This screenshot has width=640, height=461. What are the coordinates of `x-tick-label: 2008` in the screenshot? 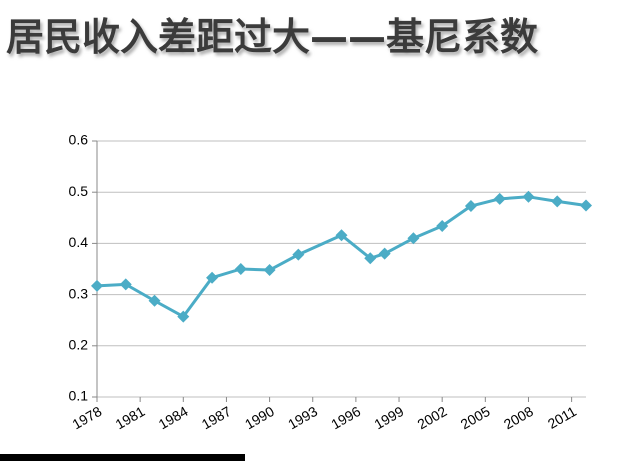 It's located at (518, 418).